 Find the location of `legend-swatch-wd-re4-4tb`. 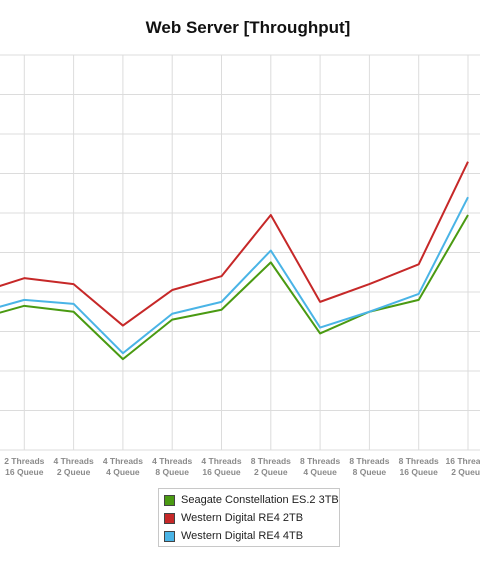

legend-swatch-wd-re4-4tb is located at coordinates (169, 536).